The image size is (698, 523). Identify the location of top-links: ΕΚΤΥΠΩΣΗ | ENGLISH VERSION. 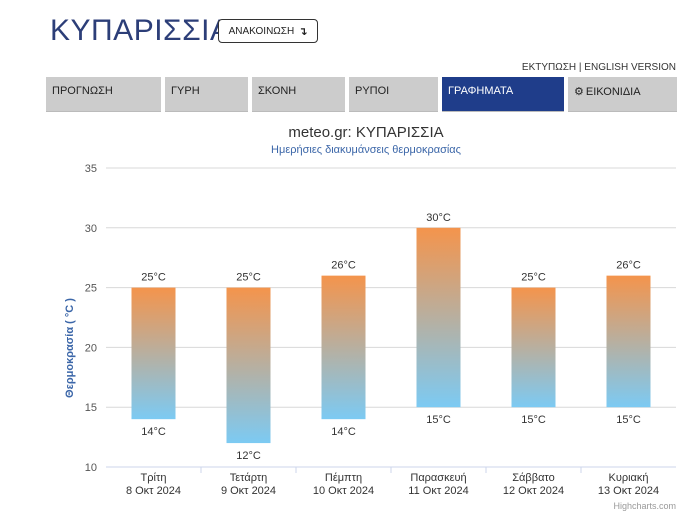
(599, 67).